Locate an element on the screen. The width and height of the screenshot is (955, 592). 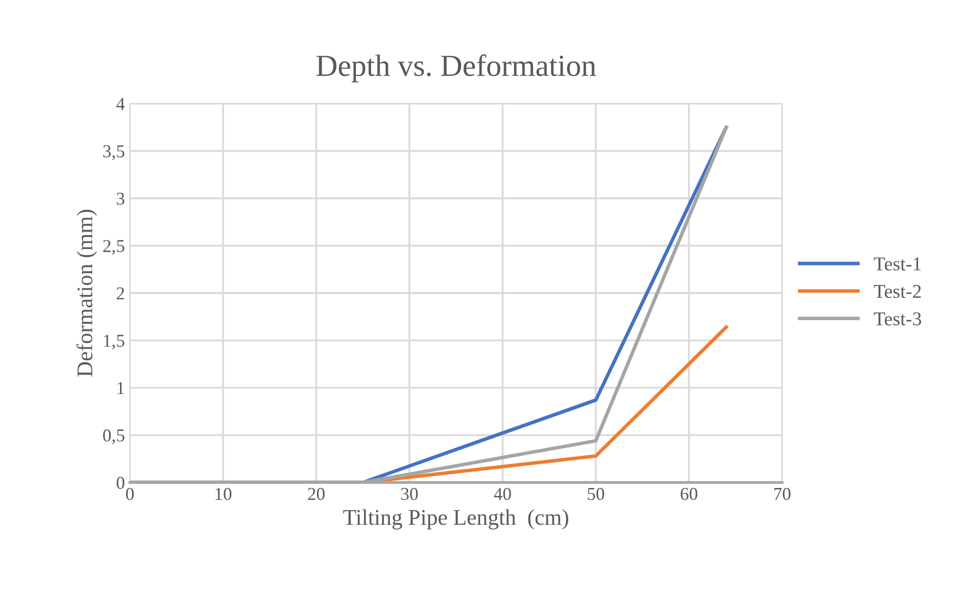
x-tick-label: 10 is located at coordinates (224, 494).